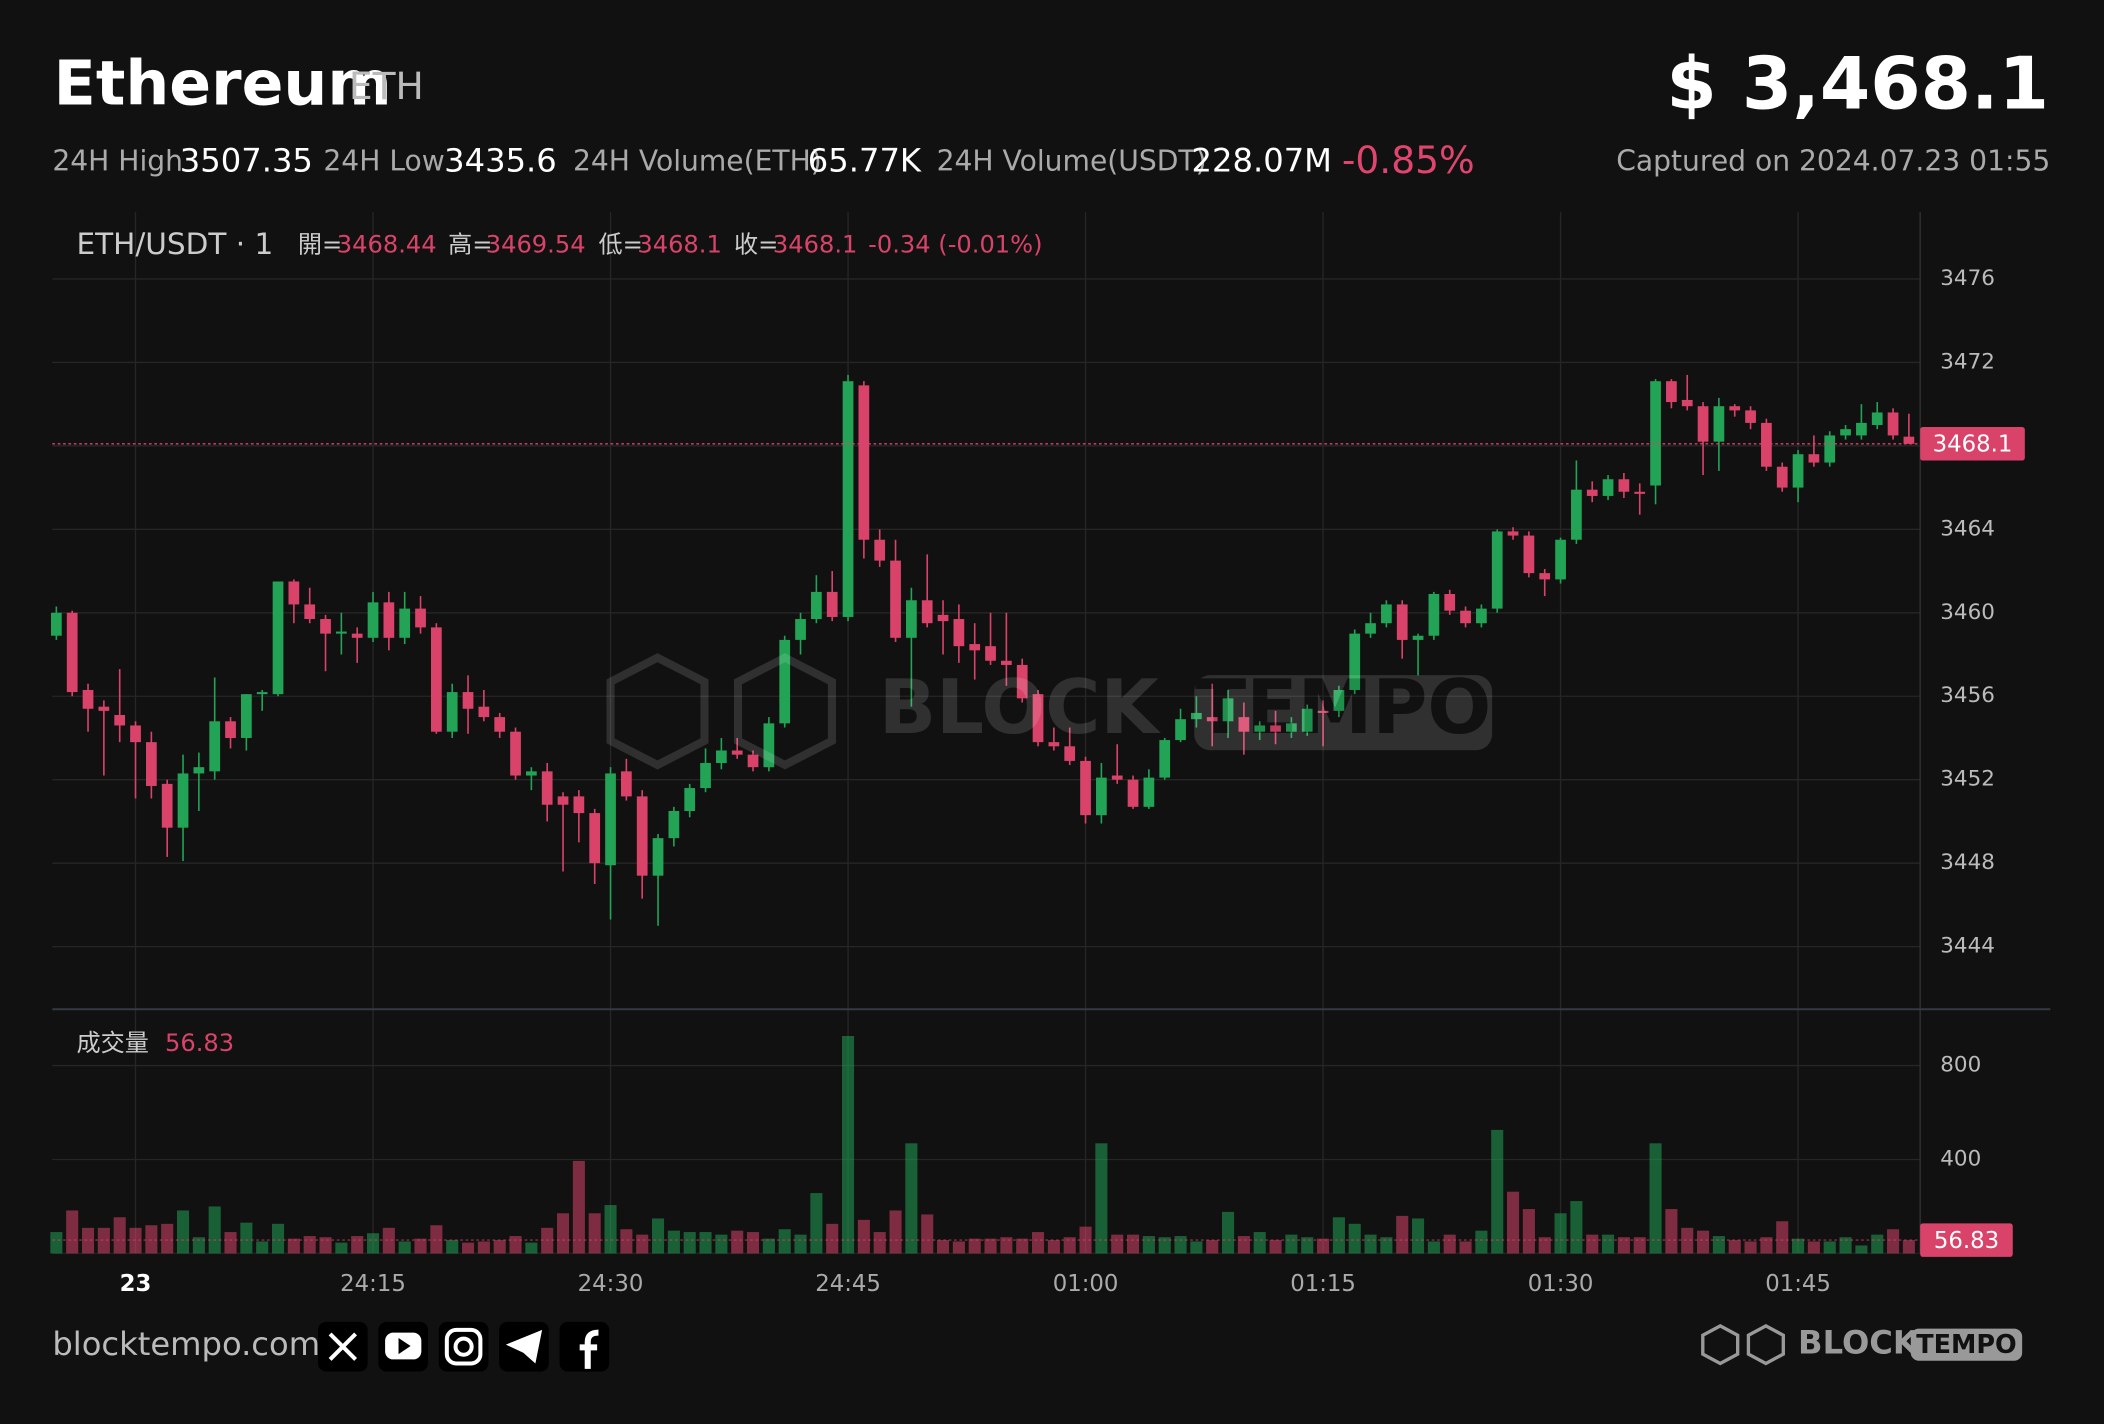 The image size is (2104, 1424). I want to click on volume-tick-label: 800, so click(1960, 1065).